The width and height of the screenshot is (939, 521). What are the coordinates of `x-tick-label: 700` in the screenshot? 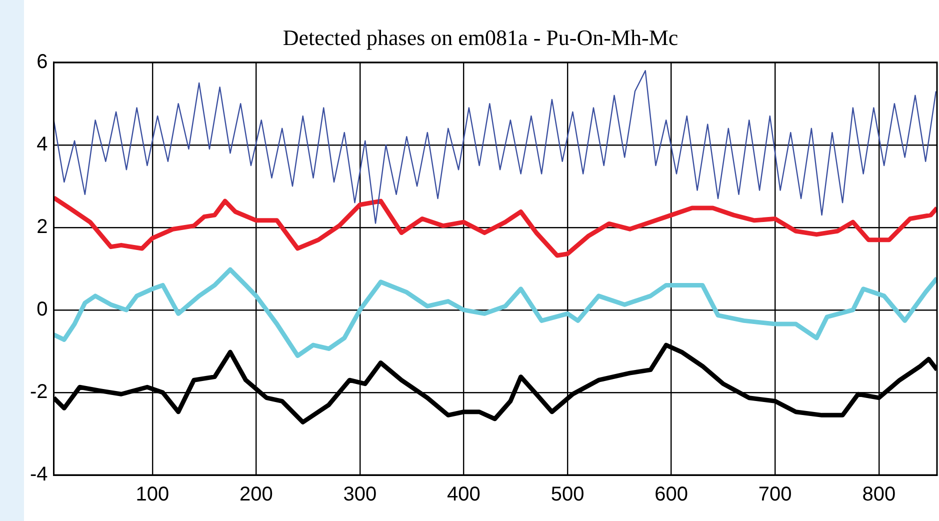 It's located at (775, 495).